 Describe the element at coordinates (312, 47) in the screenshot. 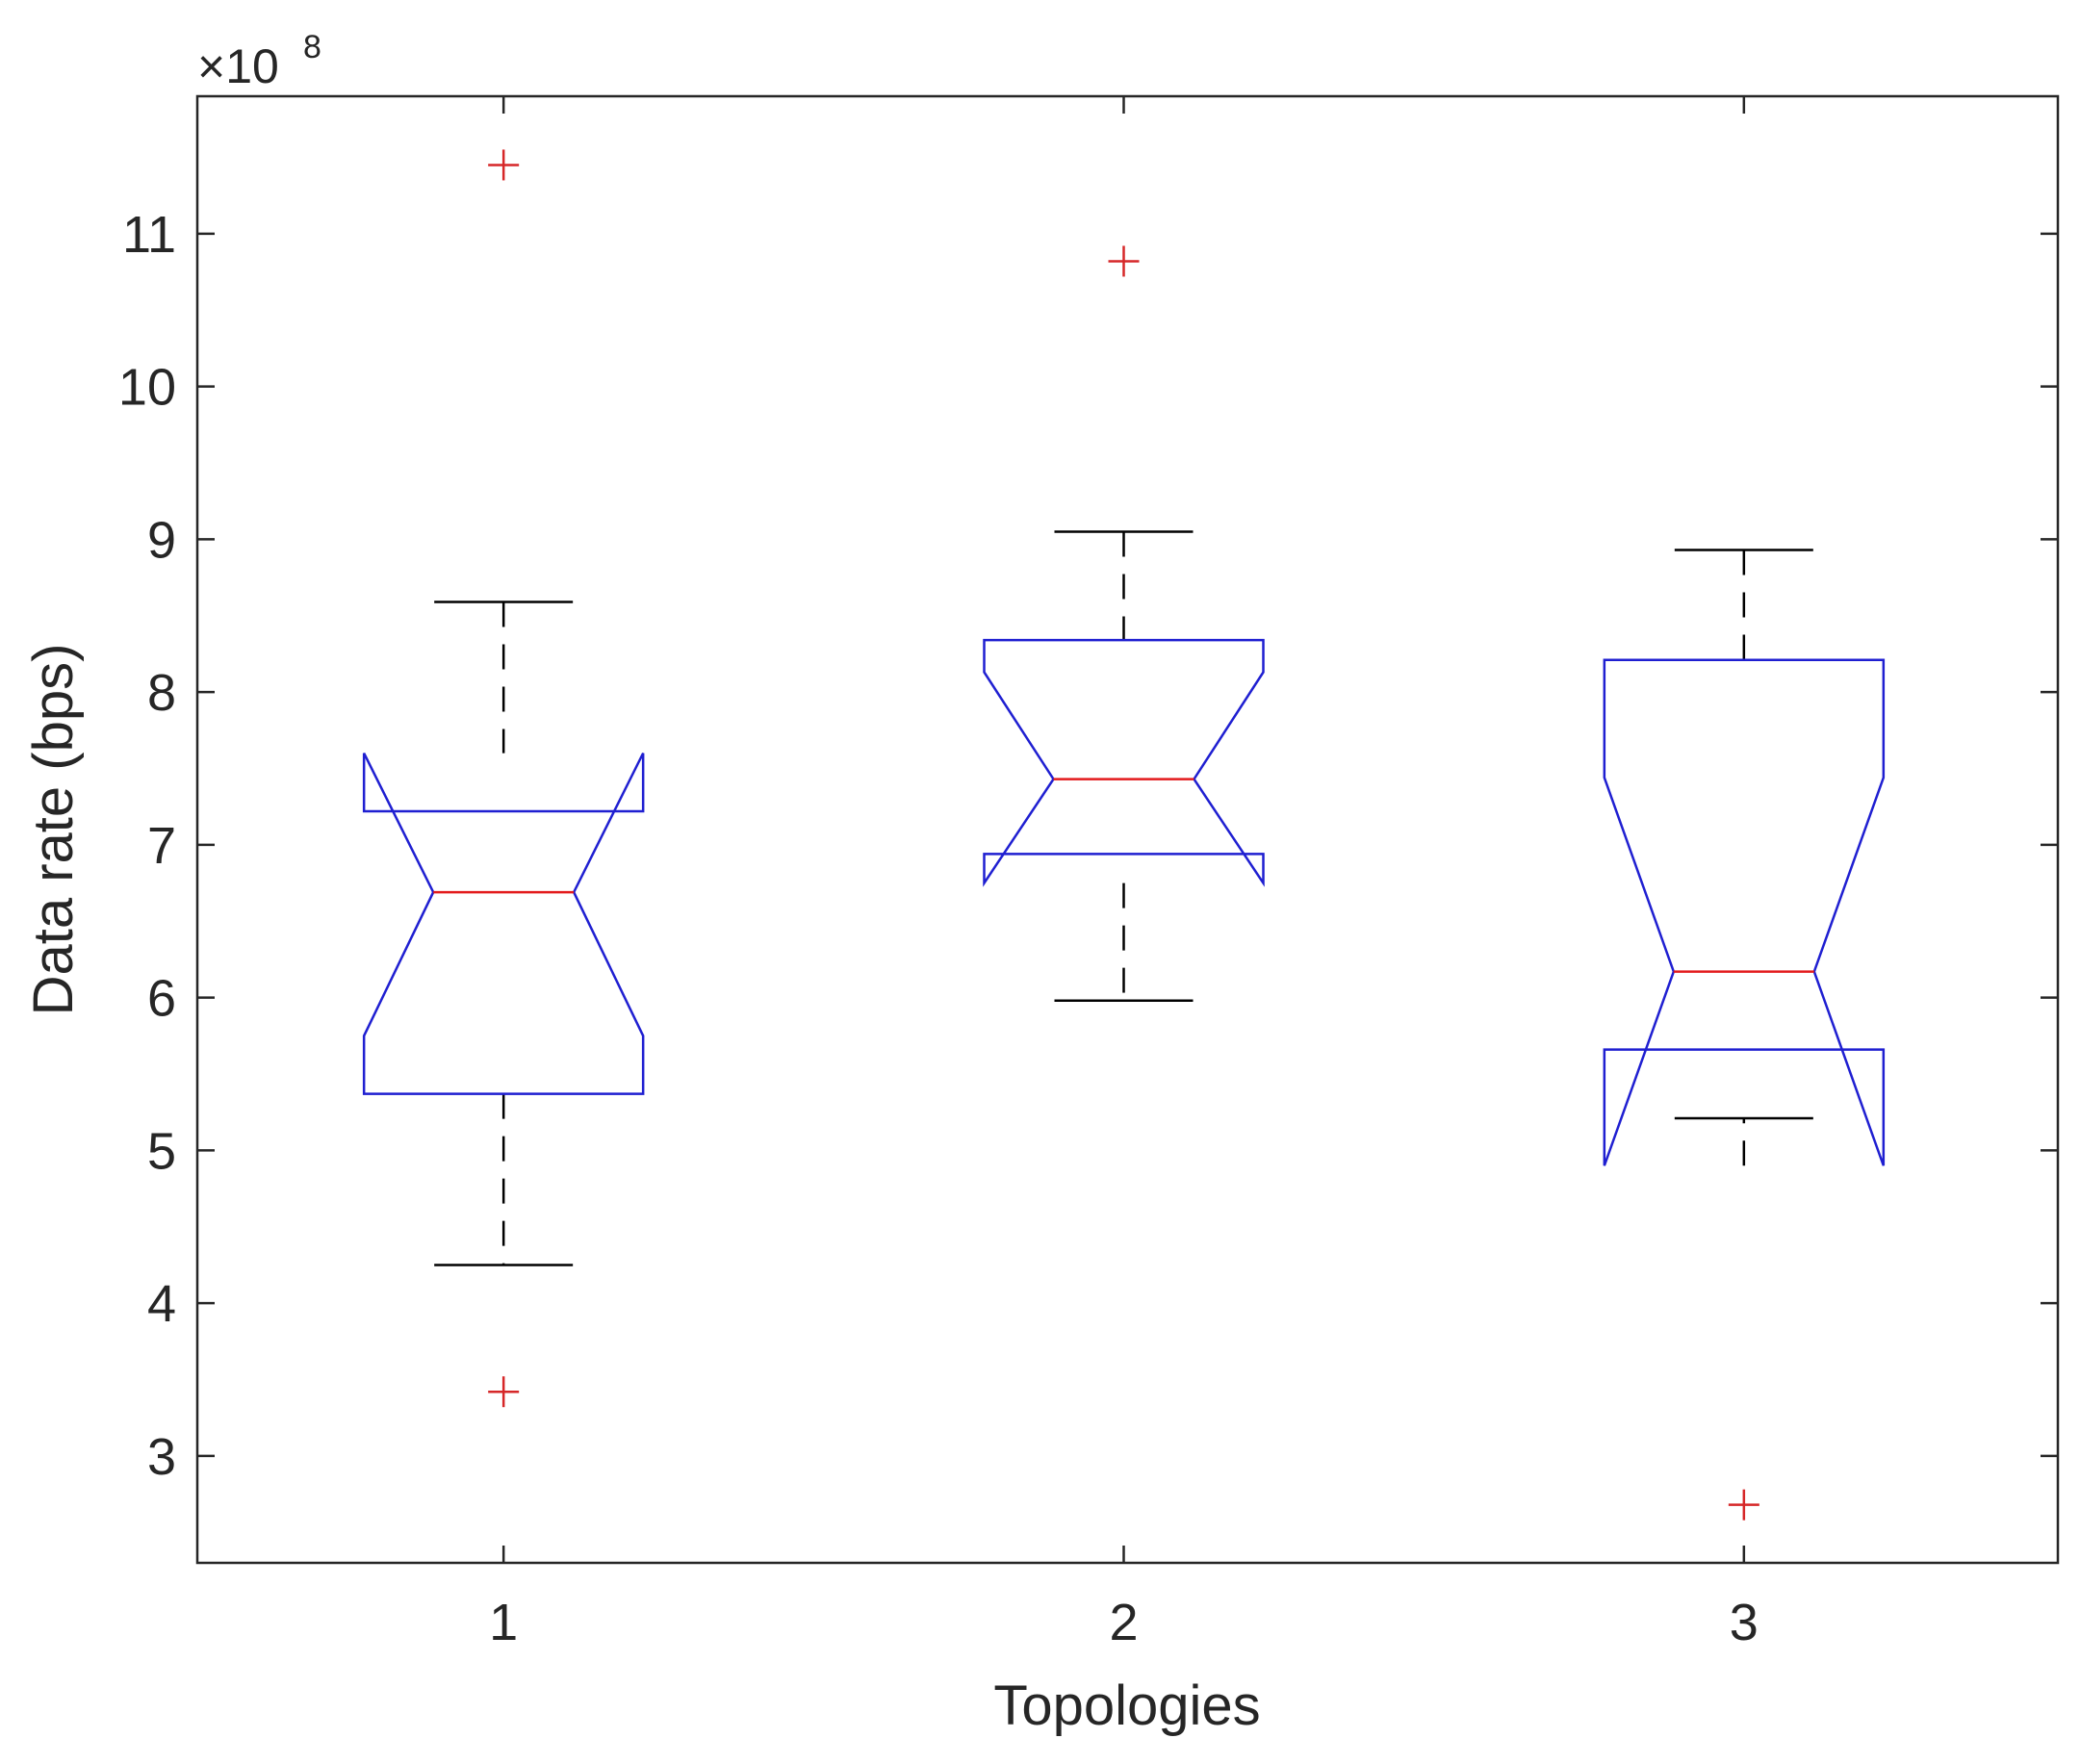

I see `exponent-label-power: 8` at that location.